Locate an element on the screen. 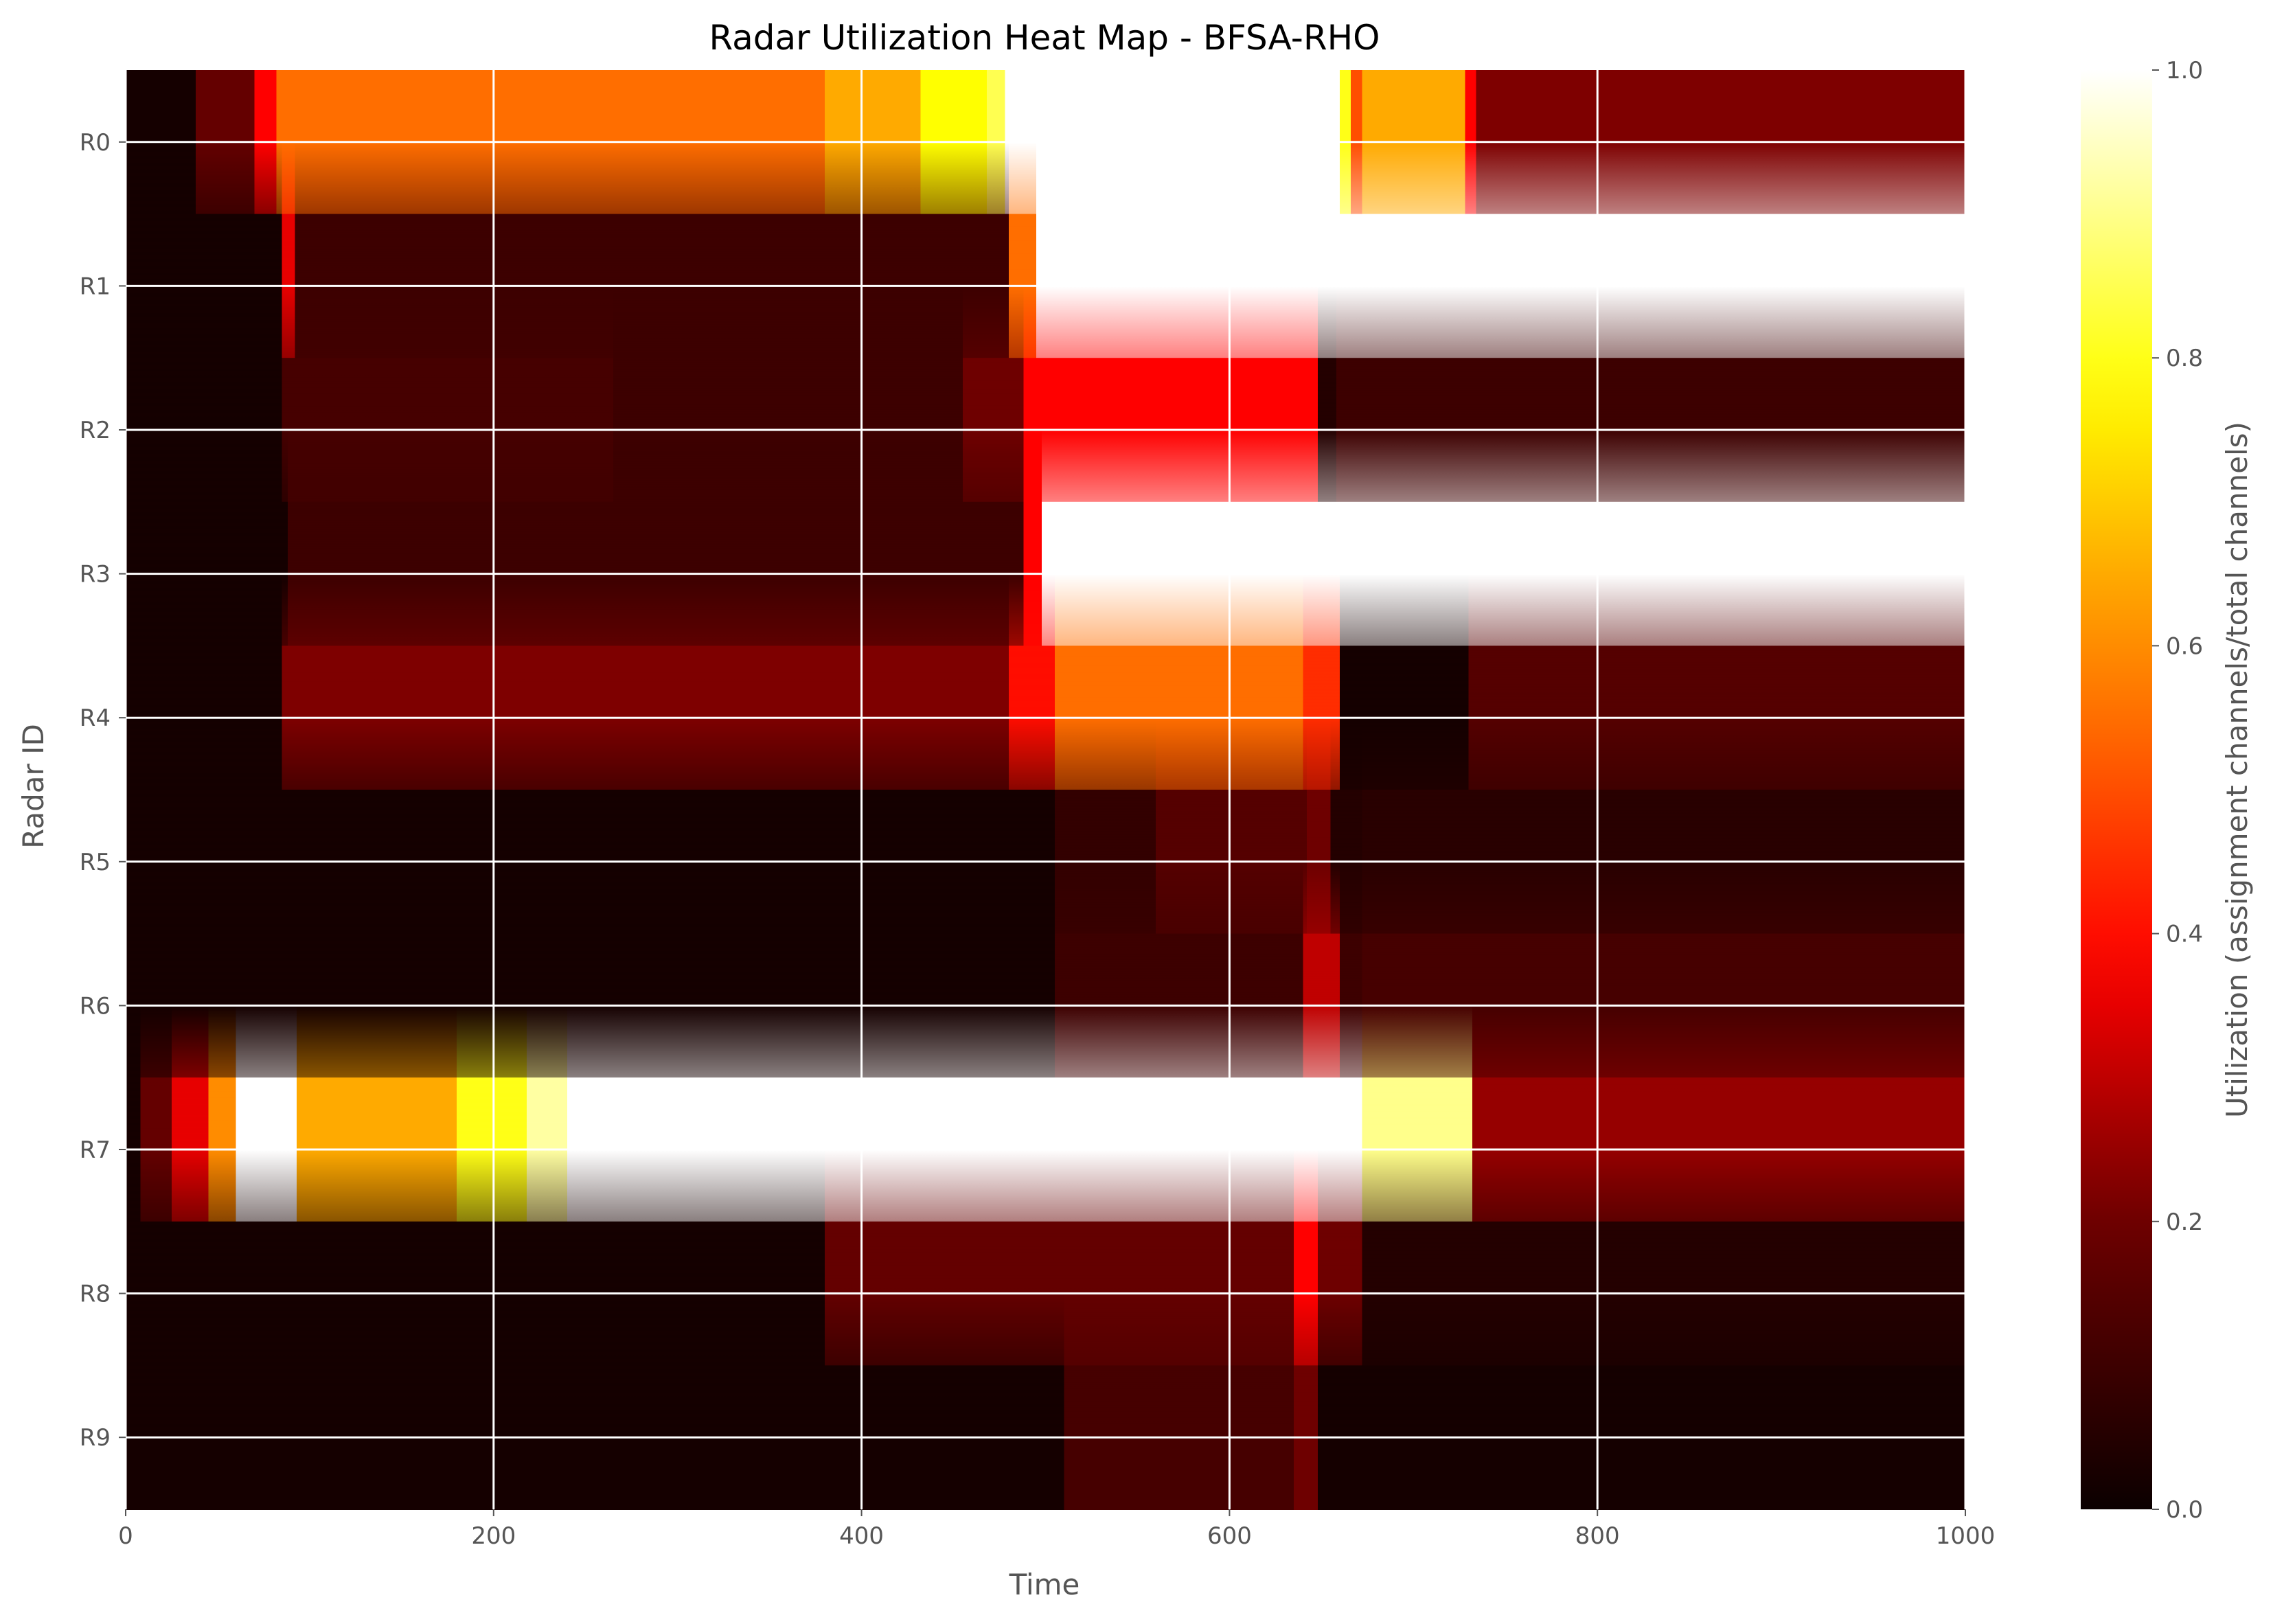  y-tick-label-r3: R3 is located at coordinates (95, 574).